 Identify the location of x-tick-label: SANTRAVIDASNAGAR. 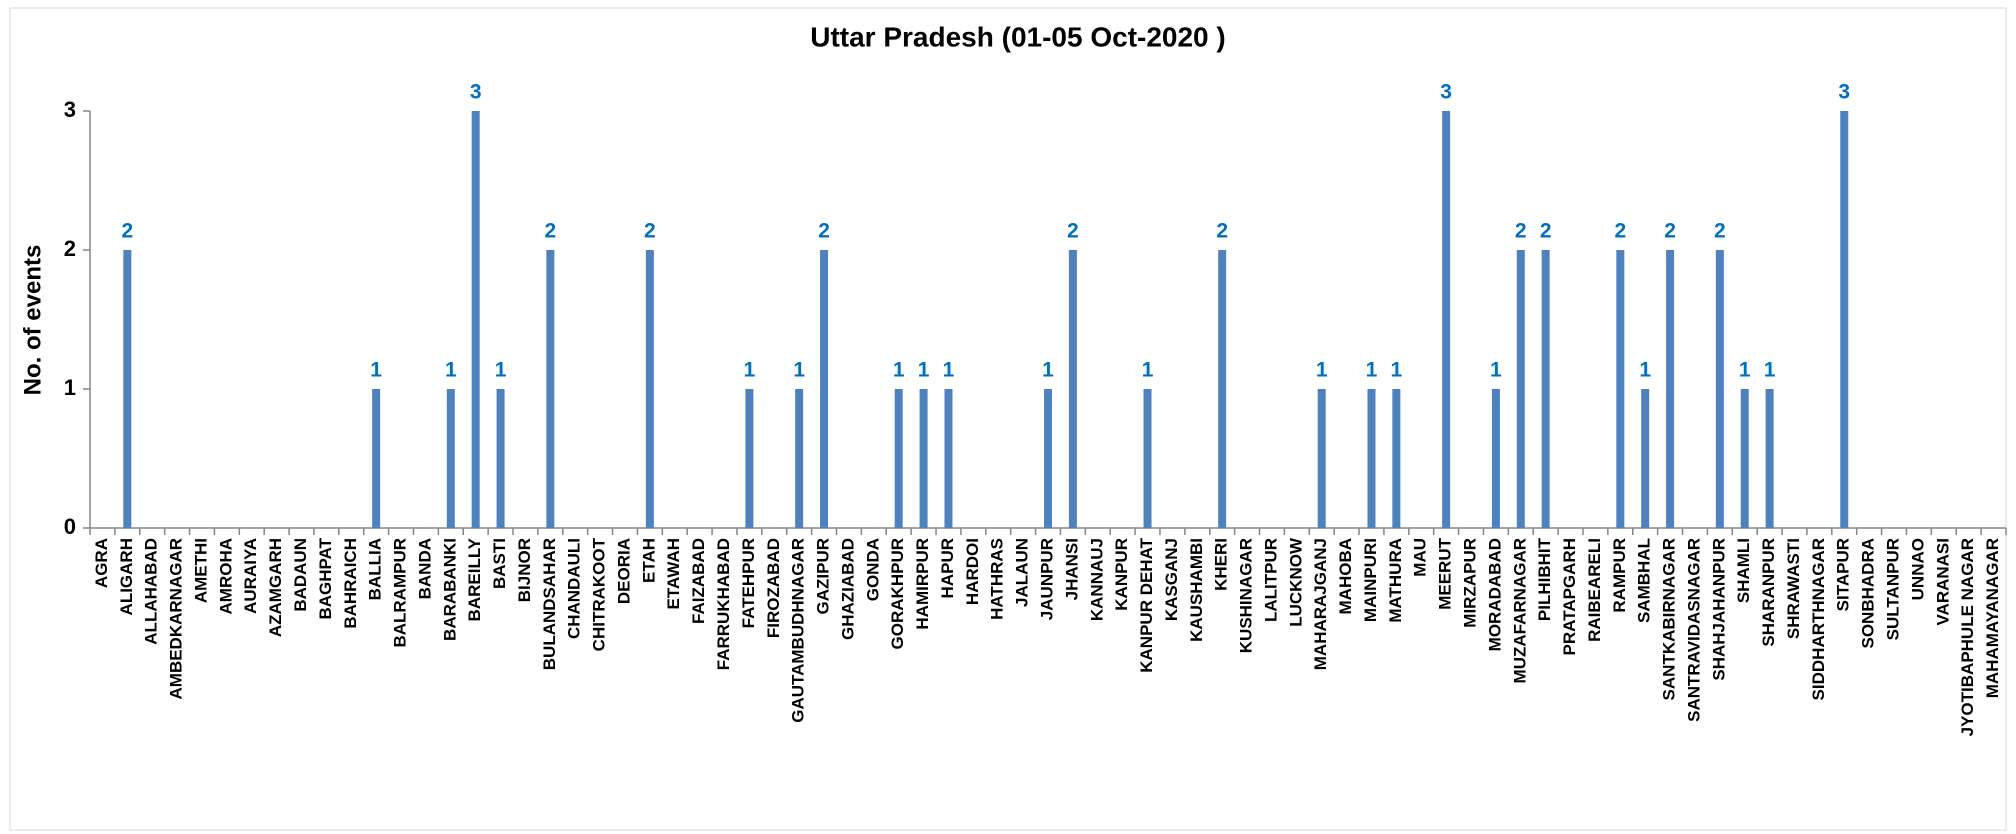
(1693, 630).